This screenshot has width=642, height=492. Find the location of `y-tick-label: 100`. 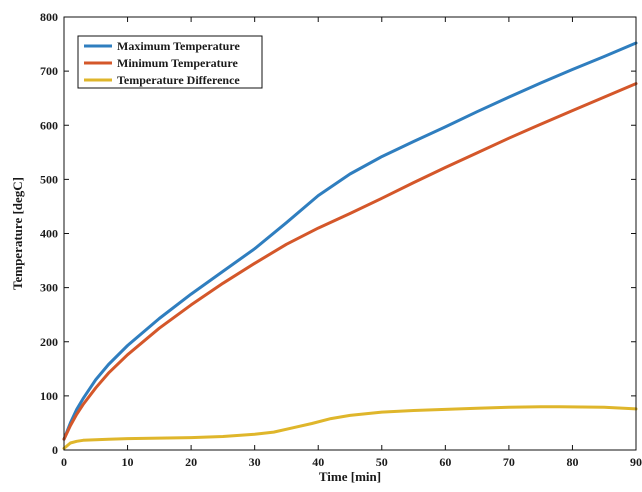

y-tick-label: 100 is located at coordinates (49, 396).